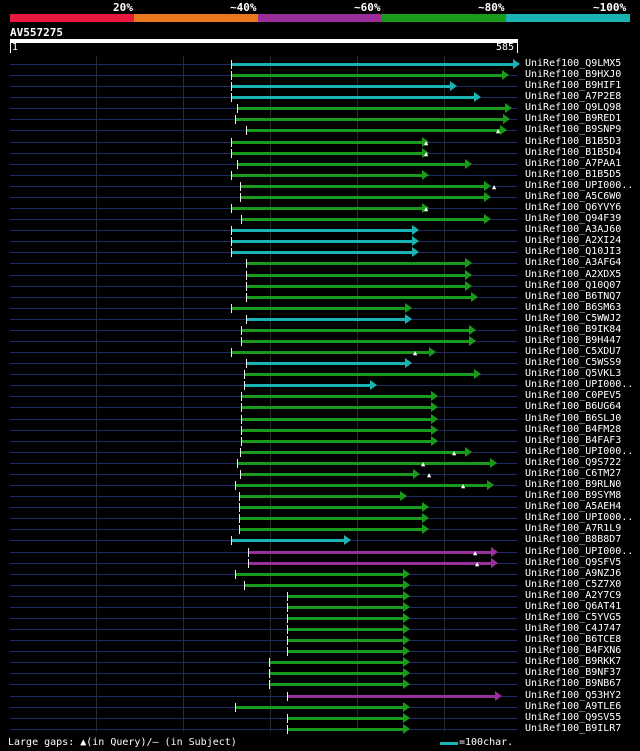 This screenshot has width=640, height=751. What do you see at coordinates (573, 672) in the screenshot?
I see `hit-label: UniRef100_B9NF37` at bounding box center [573, 672].